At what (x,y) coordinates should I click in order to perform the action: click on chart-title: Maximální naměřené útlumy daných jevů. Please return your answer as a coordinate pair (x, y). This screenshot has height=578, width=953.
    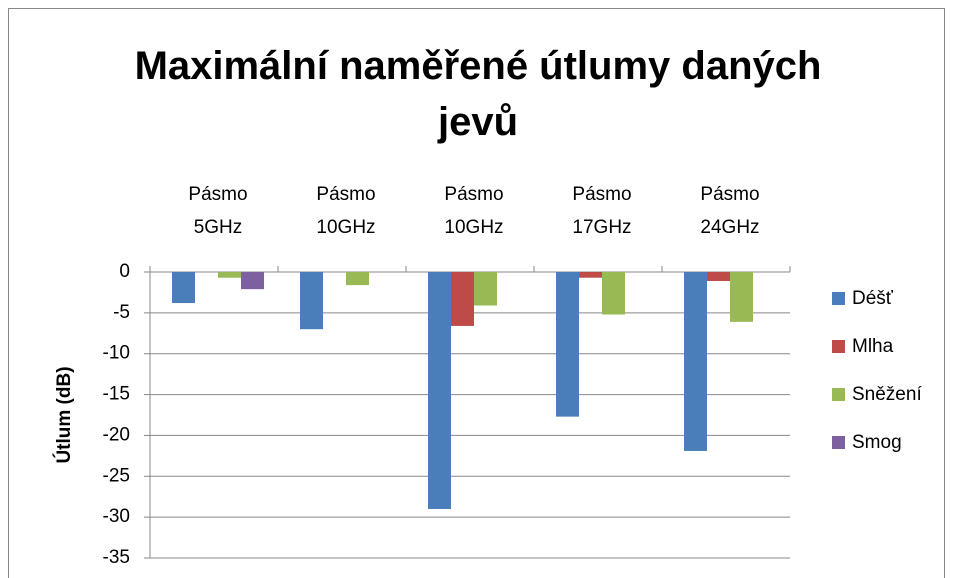
    Looking at the image, I should click on (478, 94).